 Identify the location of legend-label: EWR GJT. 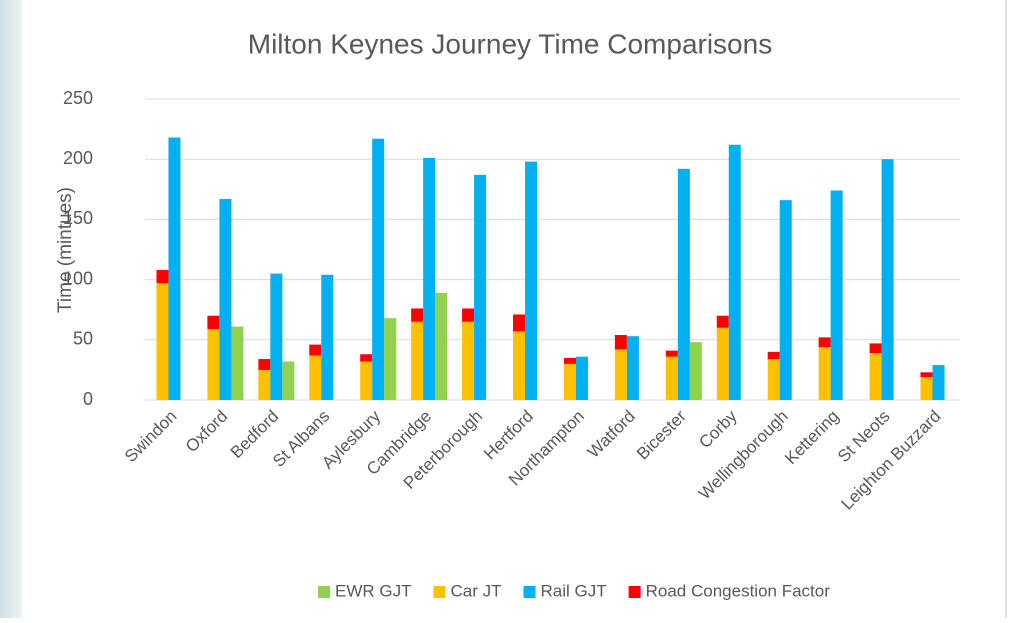
(373, 590).